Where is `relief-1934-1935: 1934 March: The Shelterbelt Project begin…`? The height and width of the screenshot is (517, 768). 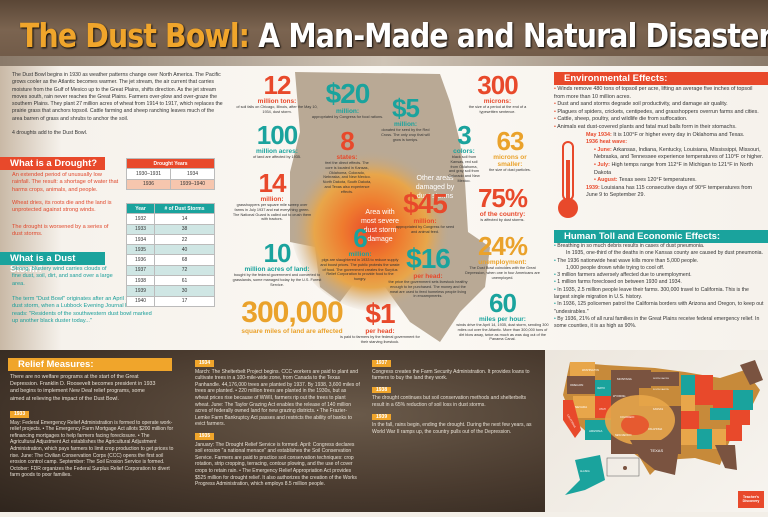
relief-1934-1935: 1934 March: The Shelterbelt Project begin… is located at coordinates (277, 424).